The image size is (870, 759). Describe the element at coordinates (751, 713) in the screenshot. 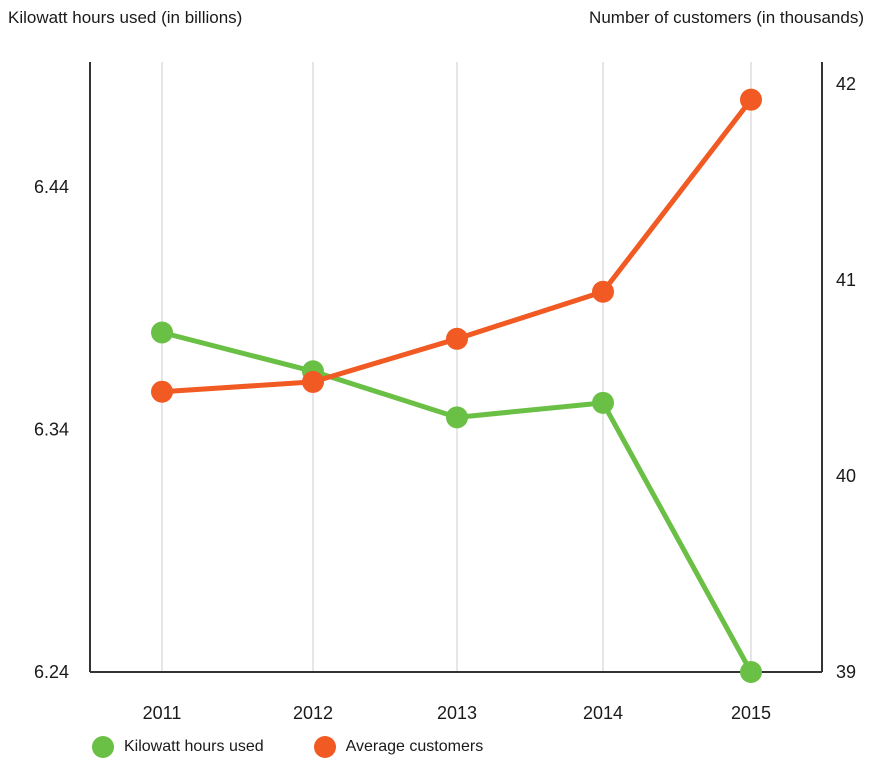

I see `x-tick-label-2015: 2015` at that location.